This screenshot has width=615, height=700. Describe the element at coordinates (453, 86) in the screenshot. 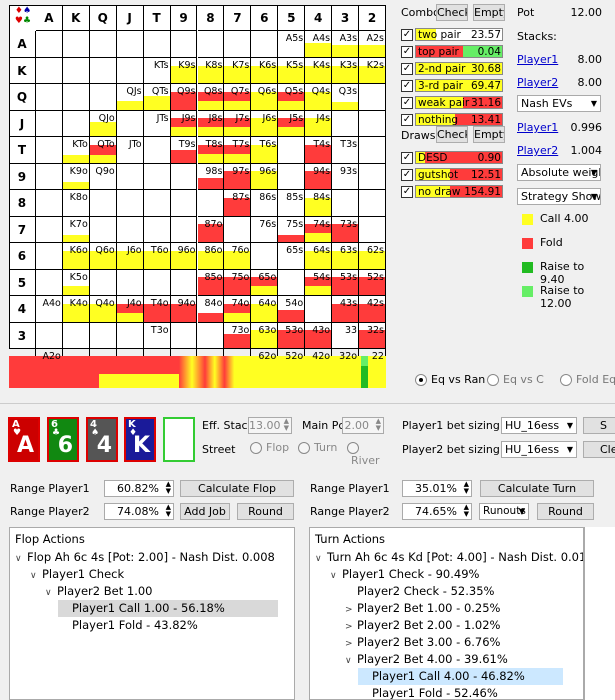

I see `combo-row: ✓ 3-rd pair 69.47` at that location.